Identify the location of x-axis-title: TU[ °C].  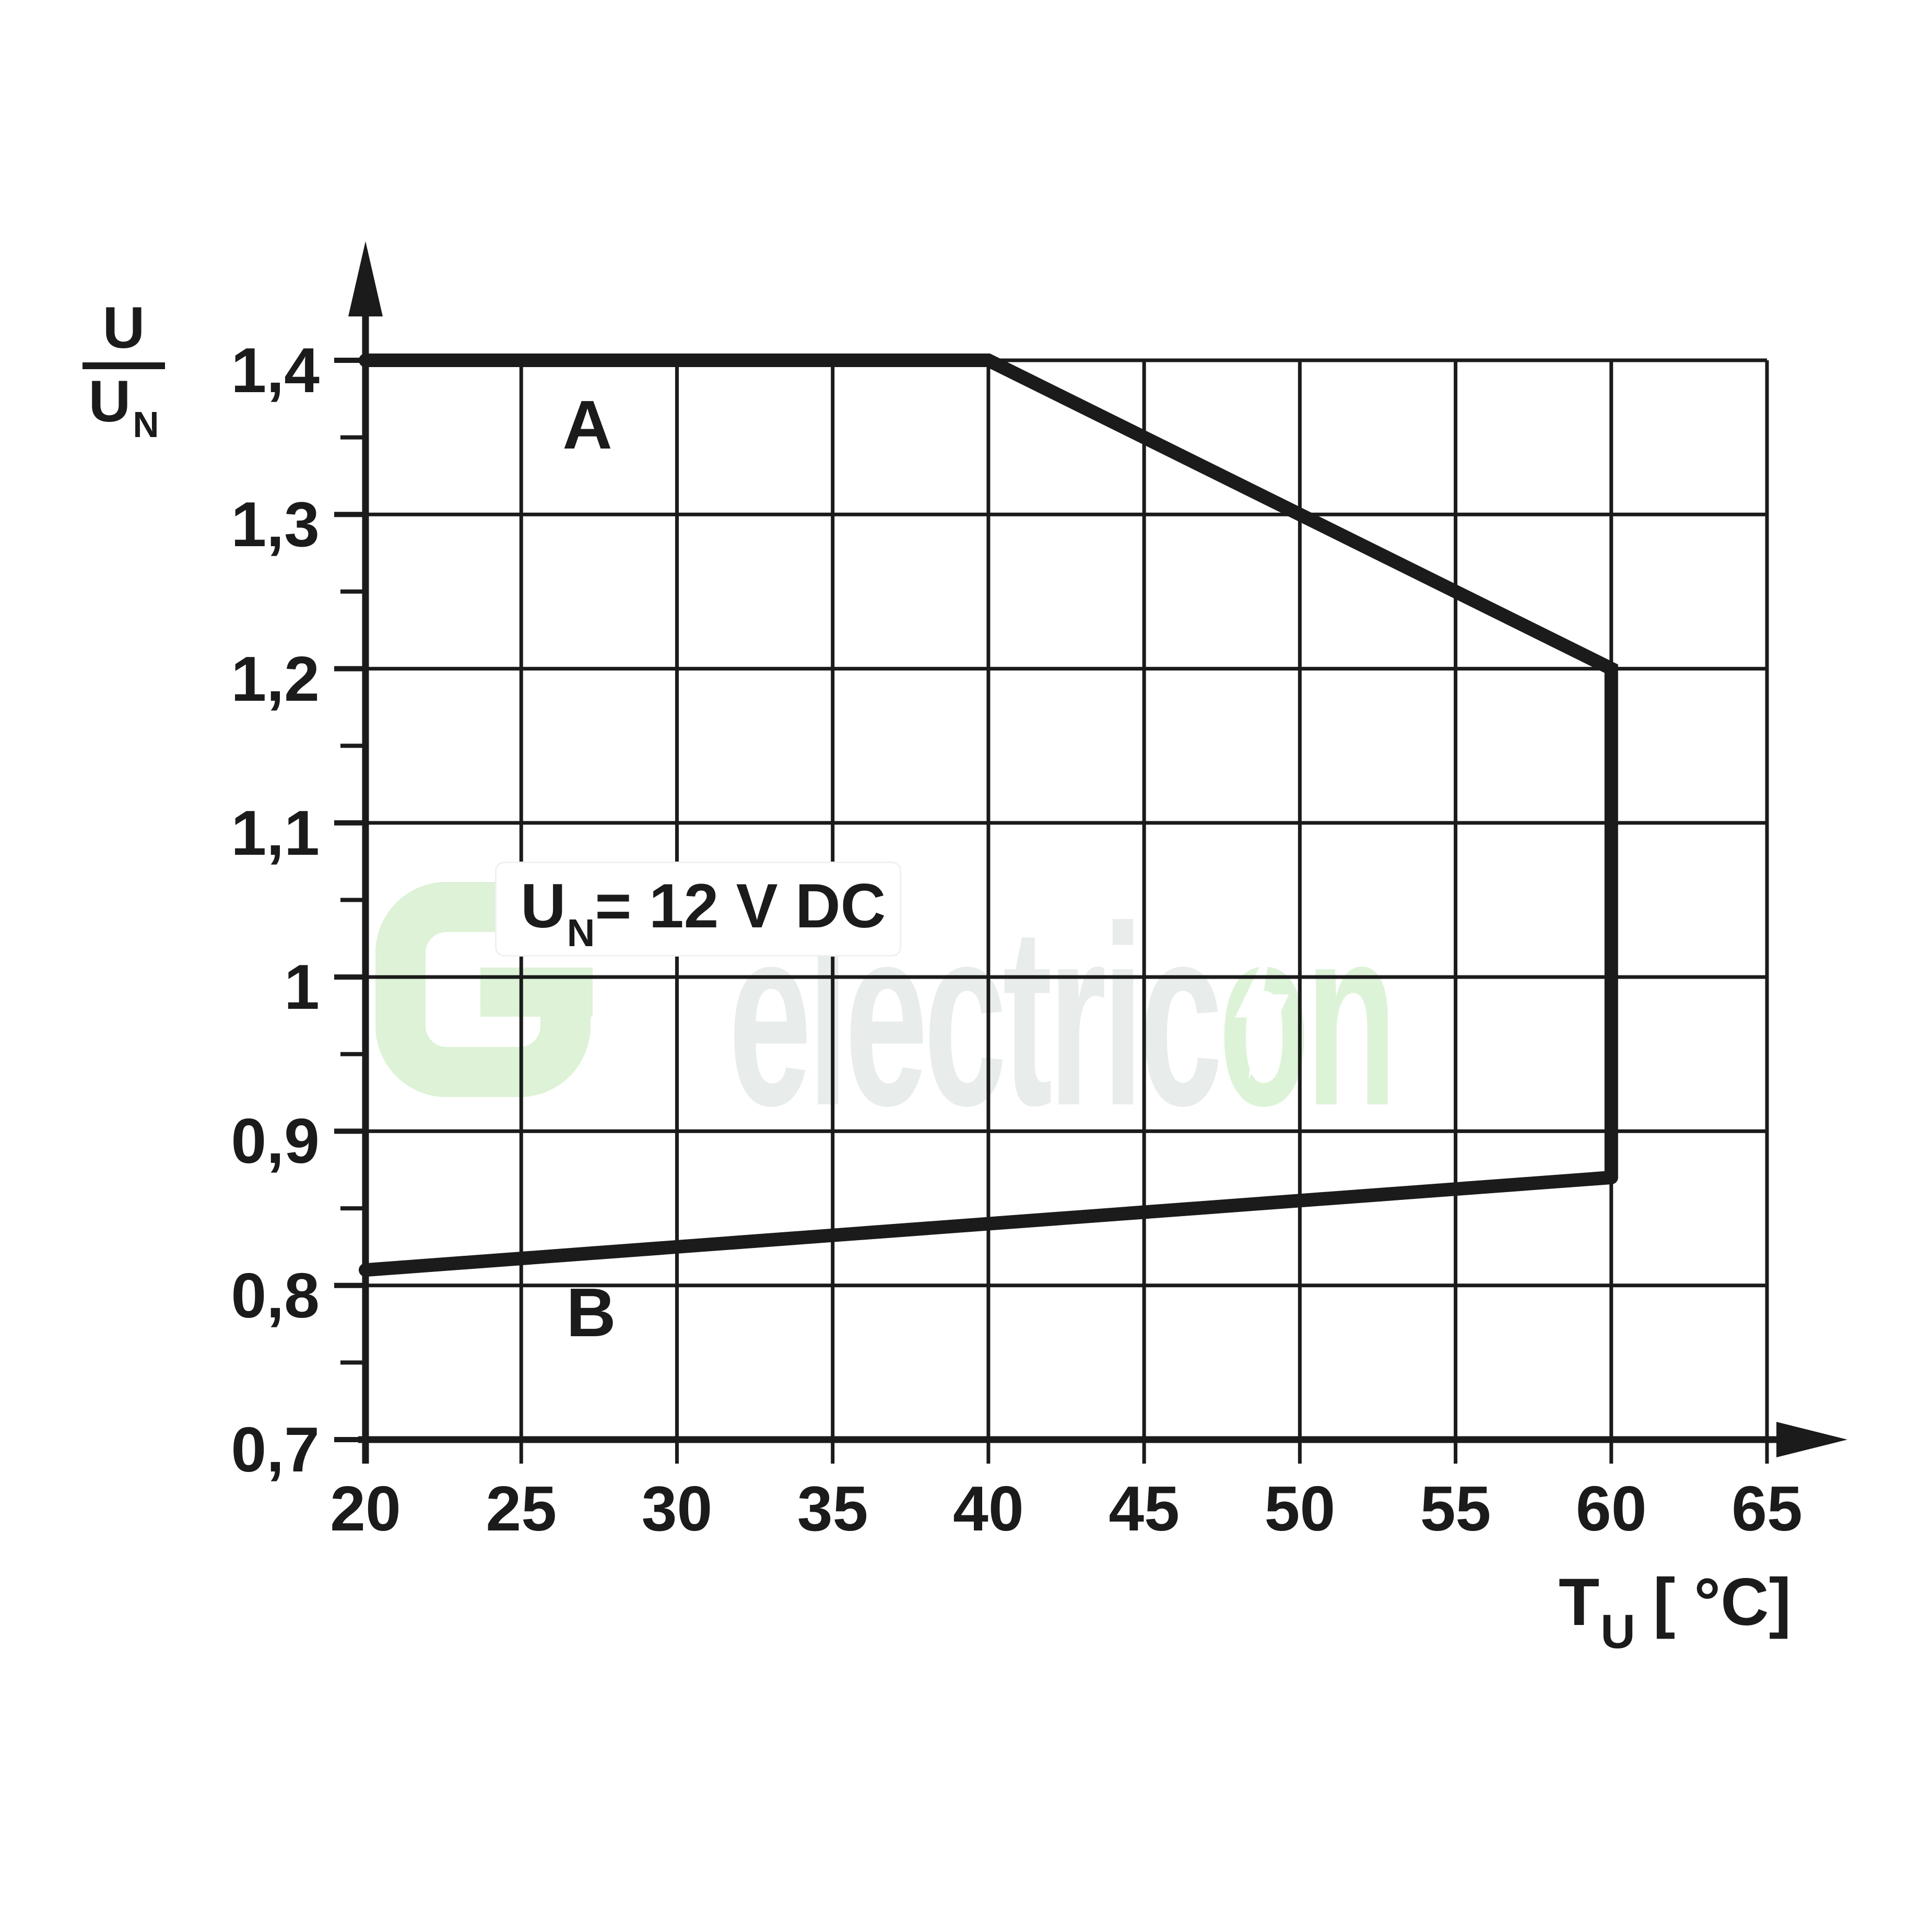
(1675, 1612).